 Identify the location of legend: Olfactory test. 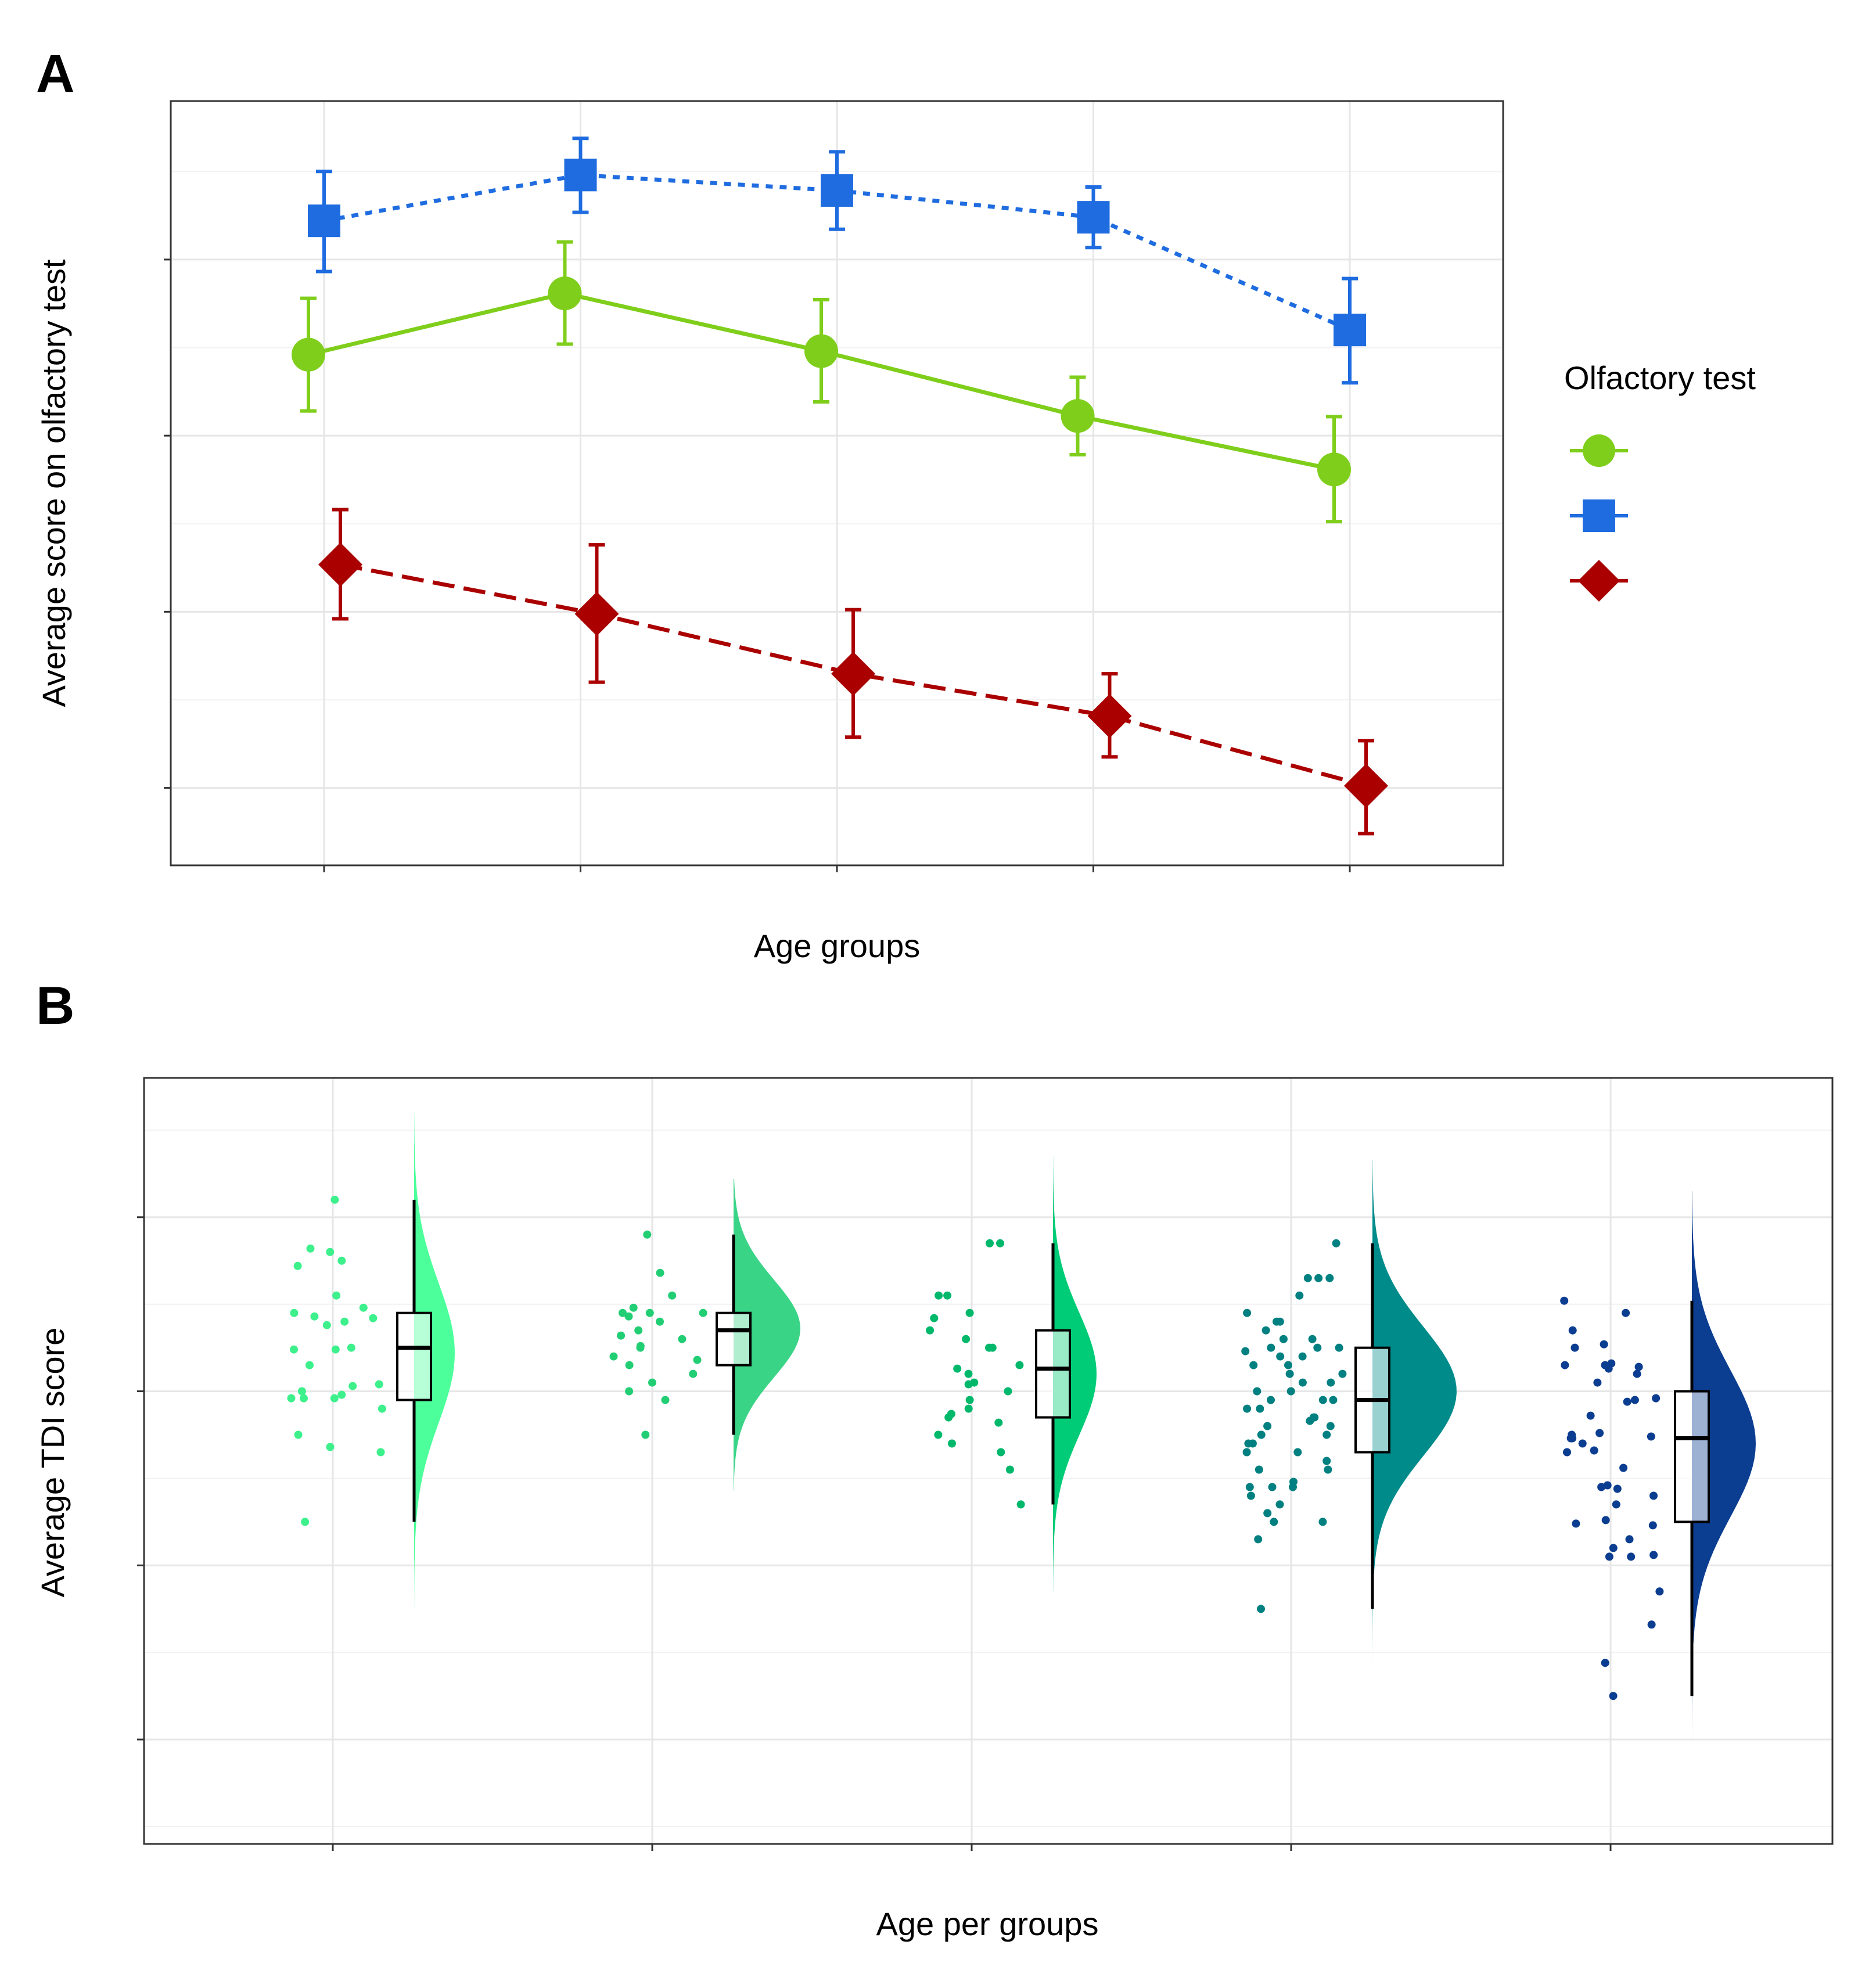
(1660, 480).